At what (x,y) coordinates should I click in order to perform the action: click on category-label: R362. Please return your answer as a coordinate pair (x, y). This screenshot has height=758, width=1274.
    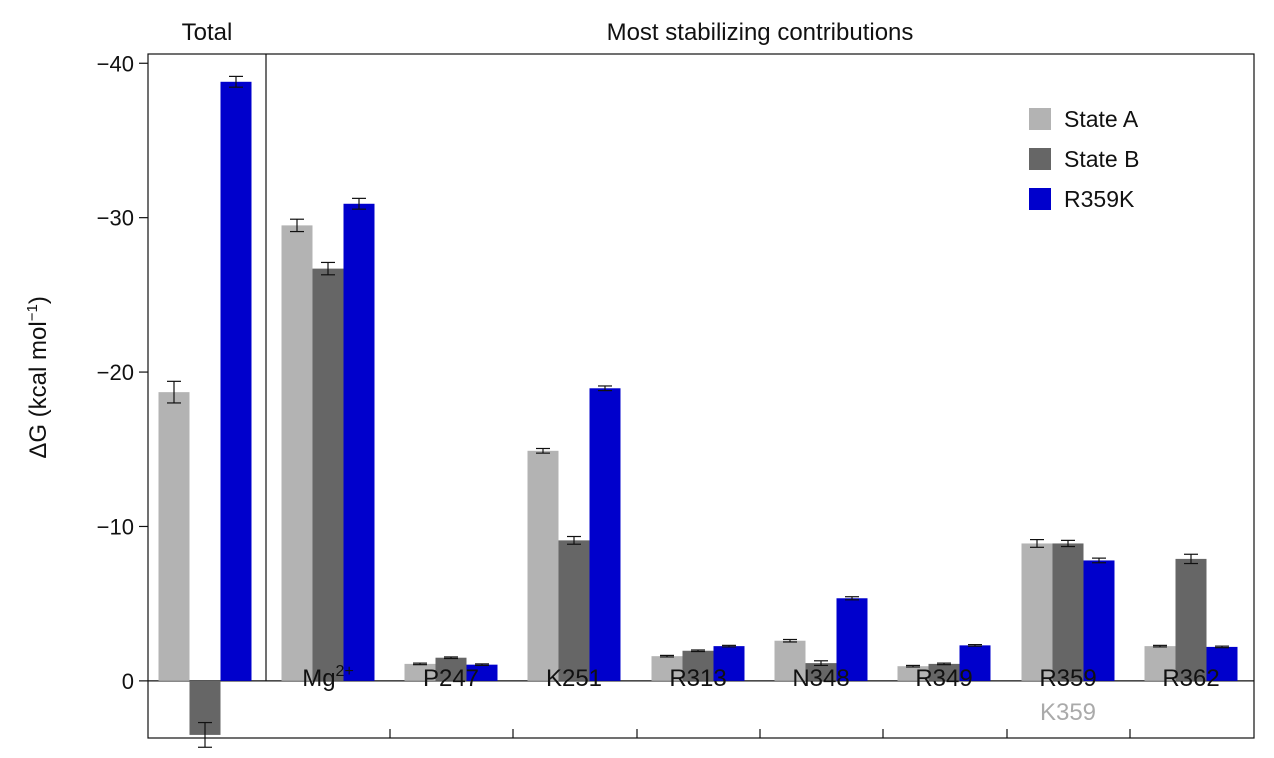
    Looking at the image, I should click on (1190, 678).